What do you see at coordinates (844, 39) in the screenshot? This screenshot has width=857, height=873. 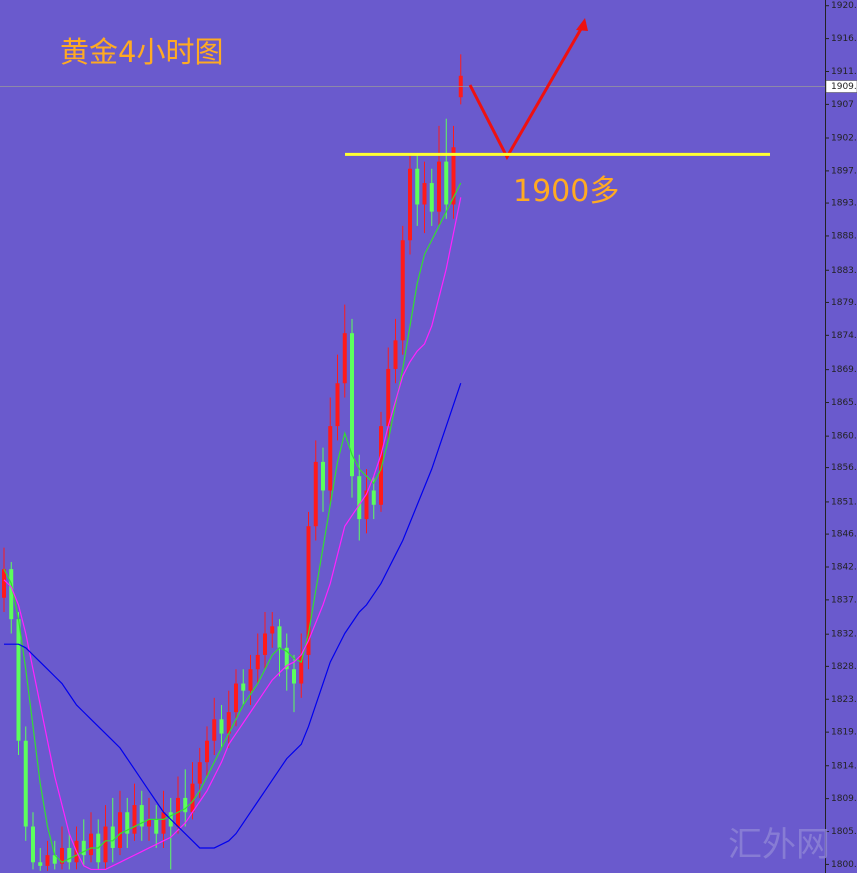 I see `y-tick-label: 1916.2` at bounding box center [844, 39].